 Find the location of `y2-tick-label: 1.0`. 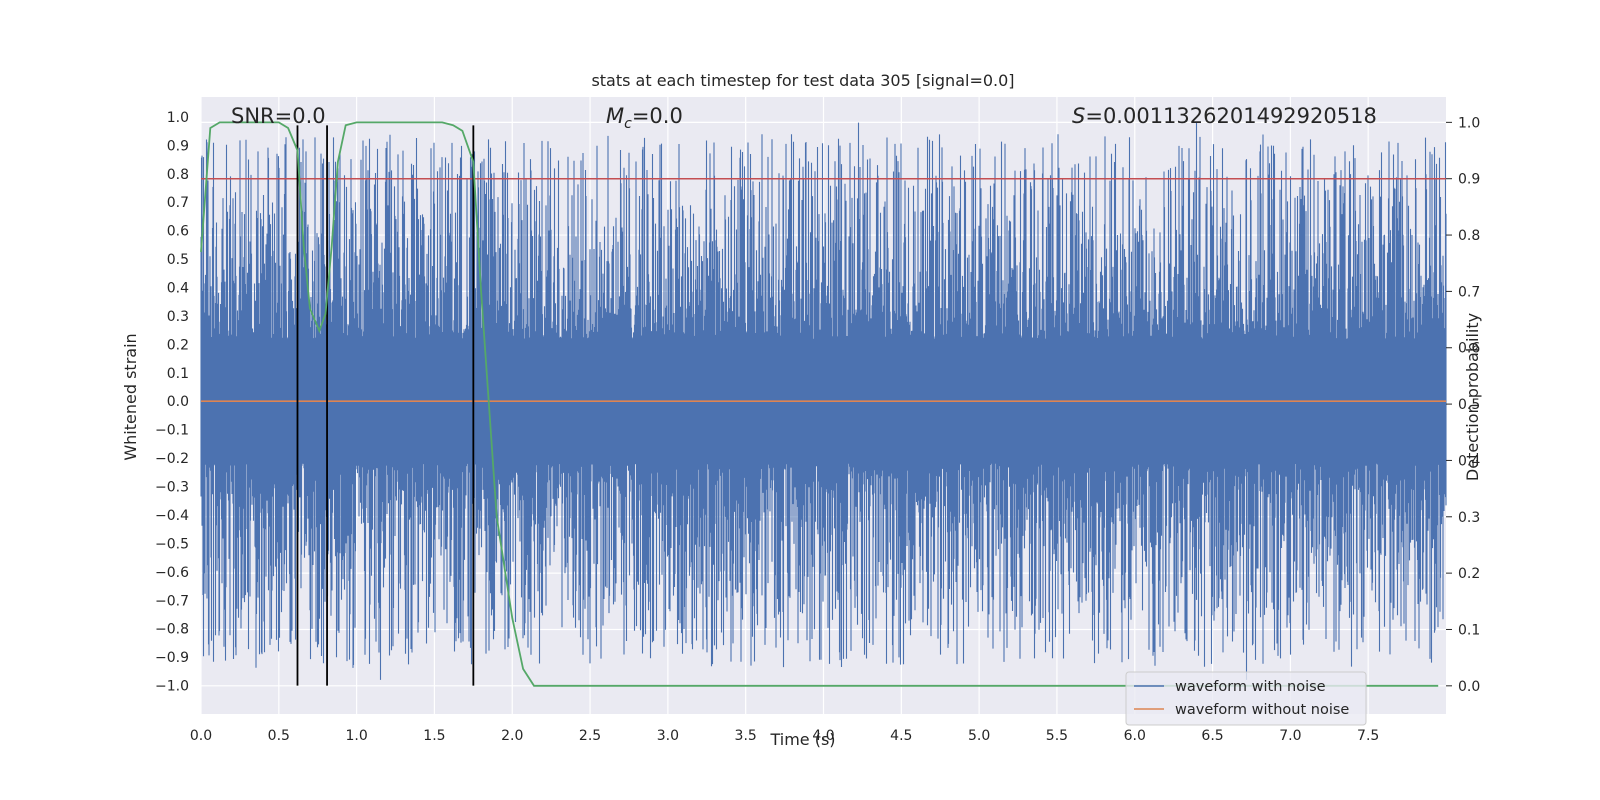

y2-tick-label: 1.0 is located at coordinates (1469, 123).